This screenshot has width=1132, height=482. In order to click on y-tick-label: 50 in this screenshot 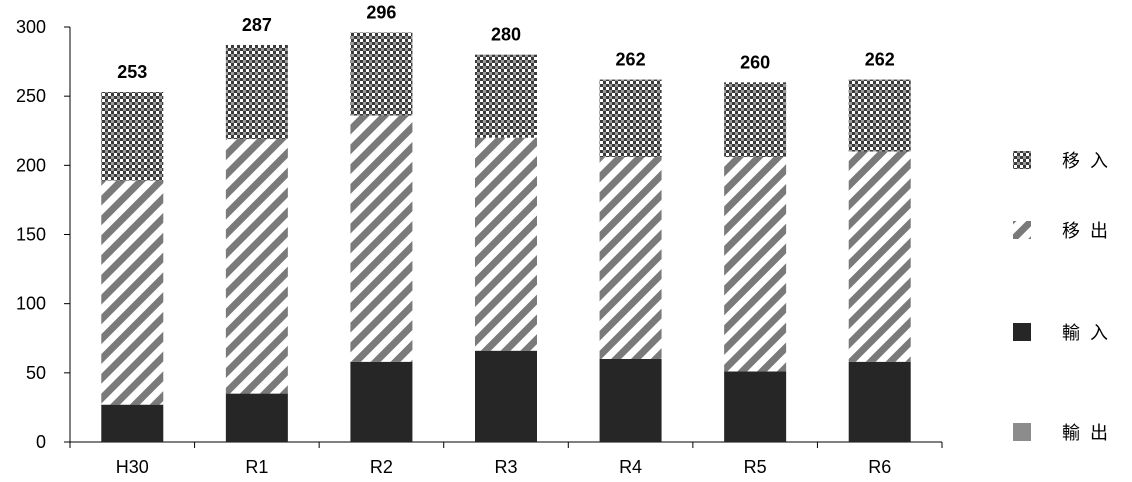, I will do `click(36, 373)`.